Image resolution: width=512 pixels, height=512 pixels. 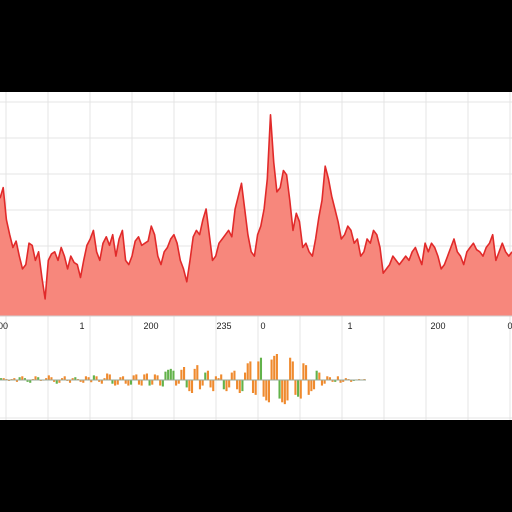 What do you see at coordinates (223, 326) in the screenshot?
I see `x-tick-label: 235` at bounding box center [223, 326].